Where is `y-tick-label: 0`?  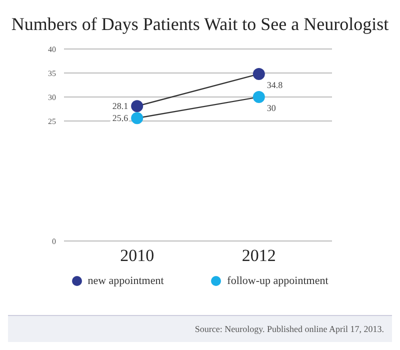
y-tick-label: 0 is located at coordinates (54, 241).